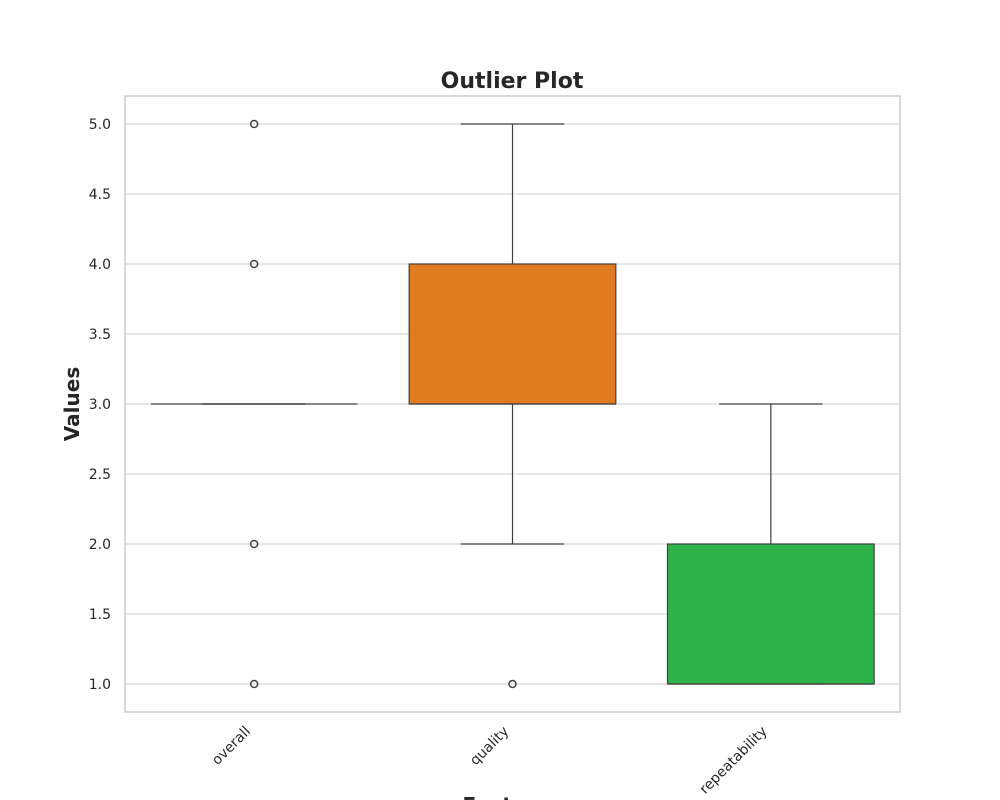 This screenshot has height=800, width=1000. Describe the element at coordinates (100, 475) in the screenshot. I see `y-tick-label: 2.5` at that location.